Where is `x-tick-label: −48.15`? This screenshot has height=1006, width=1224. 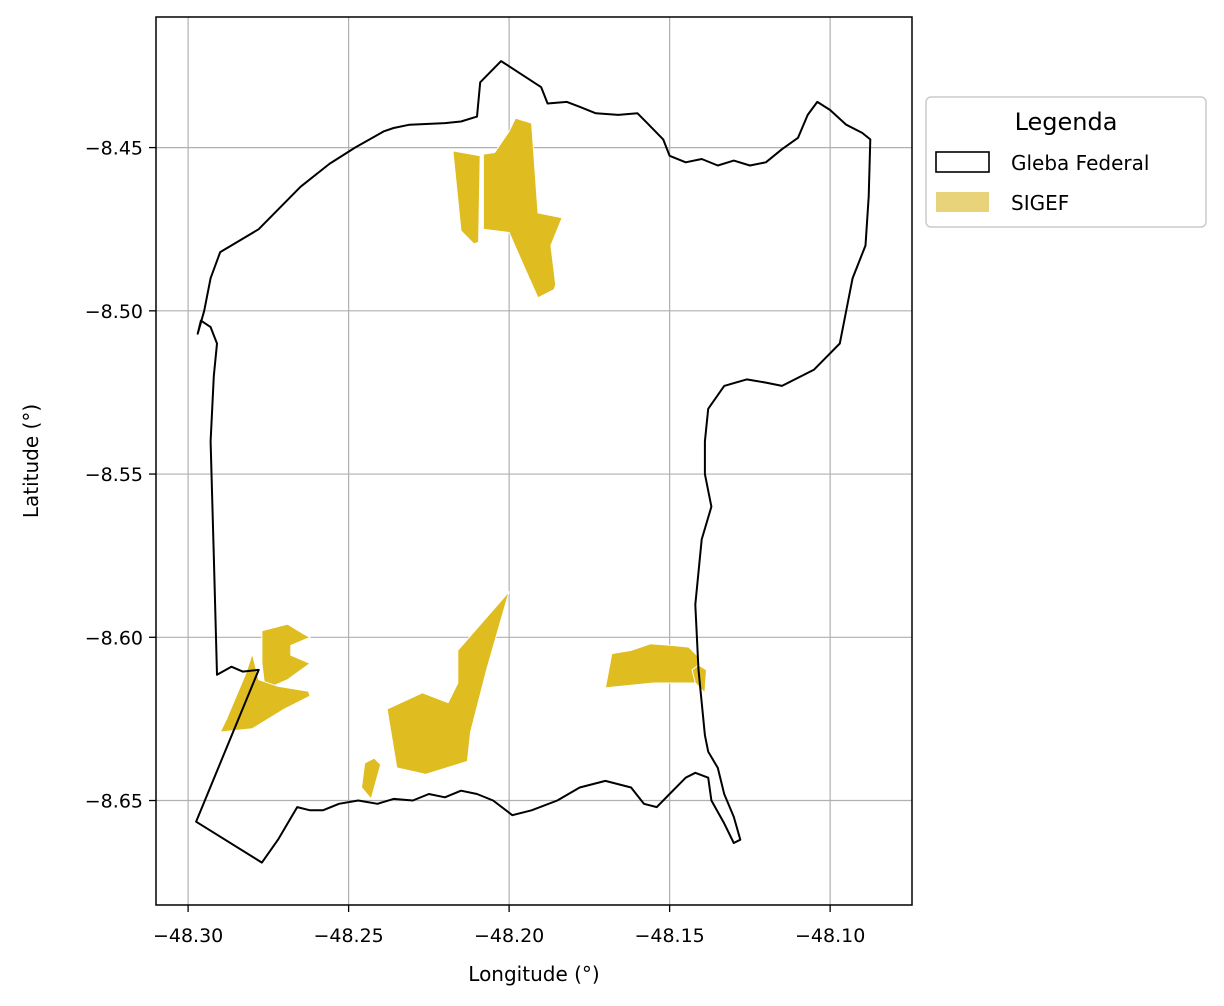 x-tick-label: −48.15 is located at coordinates (669, 936).